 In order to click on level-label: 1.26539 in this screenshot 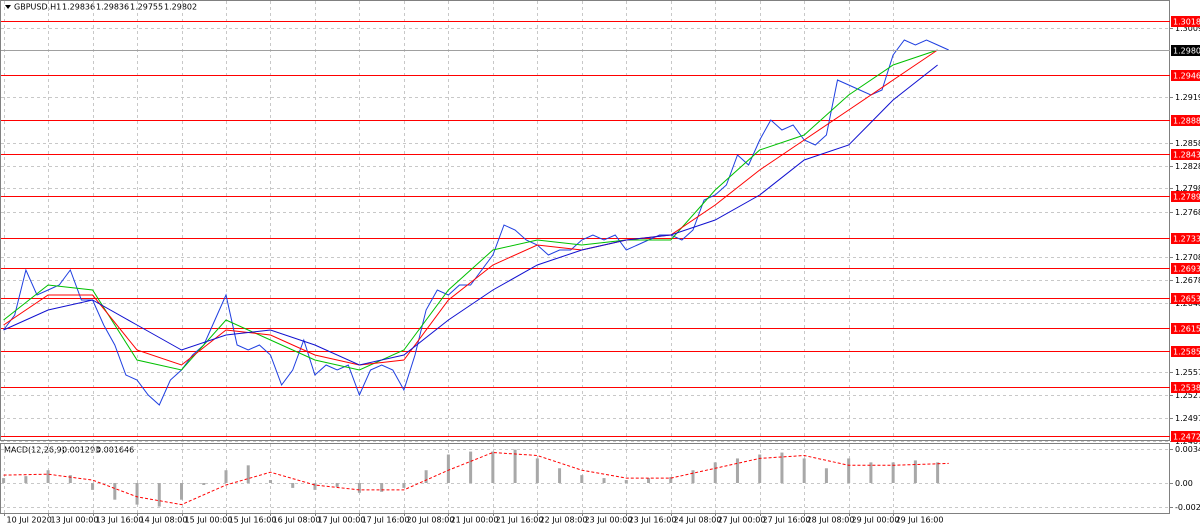, I will do `click(1186, 299)`.